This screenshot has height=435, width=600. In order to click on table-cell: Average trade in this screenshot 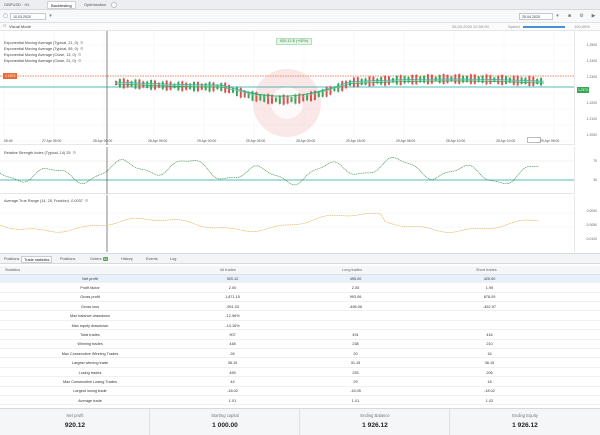, I will do `click(90, 400)`.